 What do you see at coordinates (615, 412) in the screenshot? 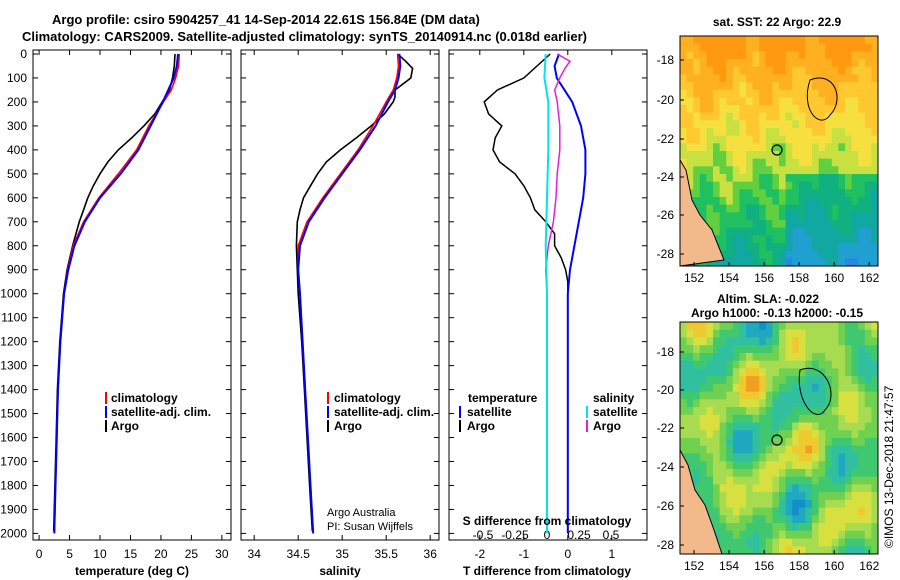
I see `legend-s-satellite: satellite` at bounding box center [615, 412].